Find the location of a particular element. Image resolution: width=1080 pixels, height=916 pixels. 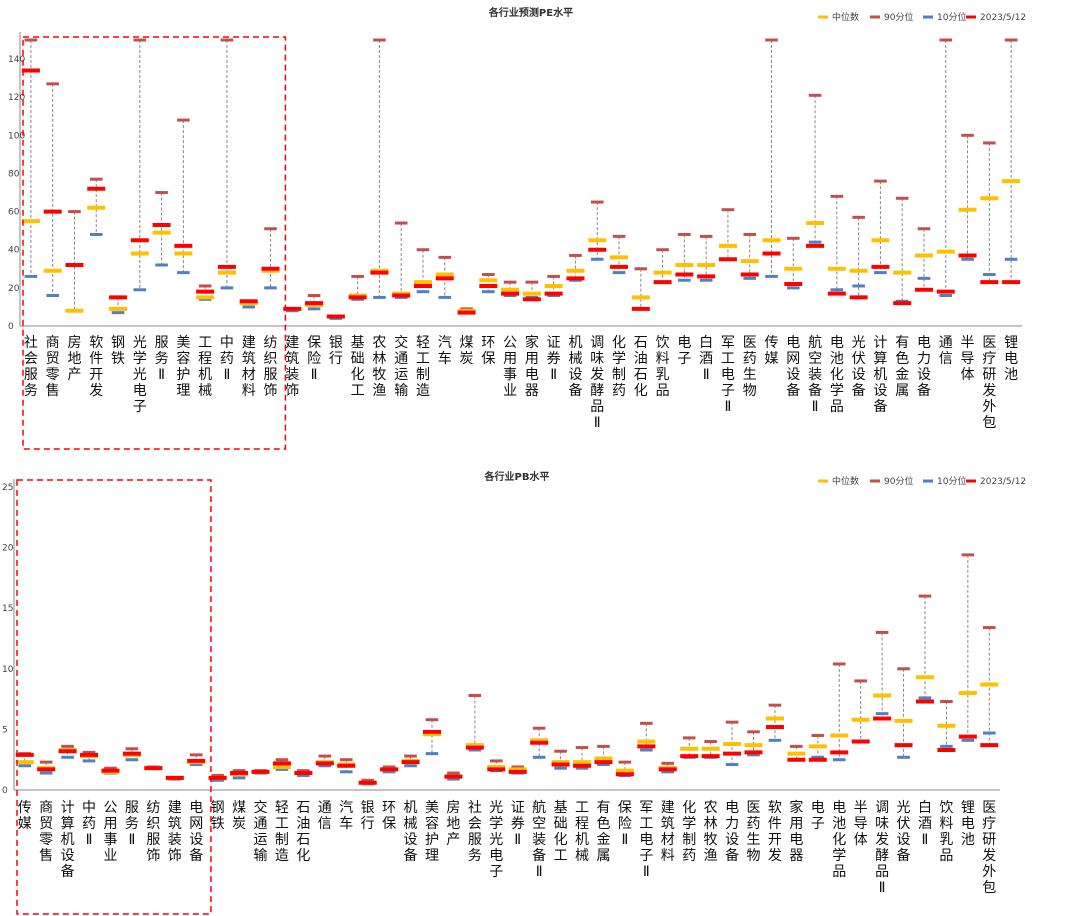

panel1-category-label: 传媒 is located at coordinates (772, 351).